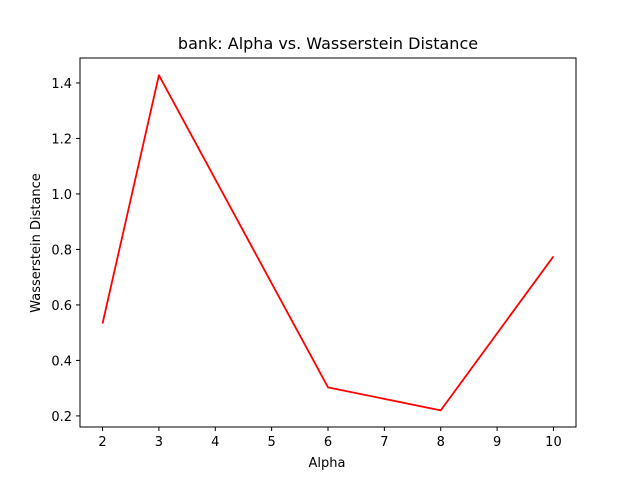 Image resolution: width=640 pixels, height=480 pixels. I want to click on x-tick-label: 5, so click(271, 442).